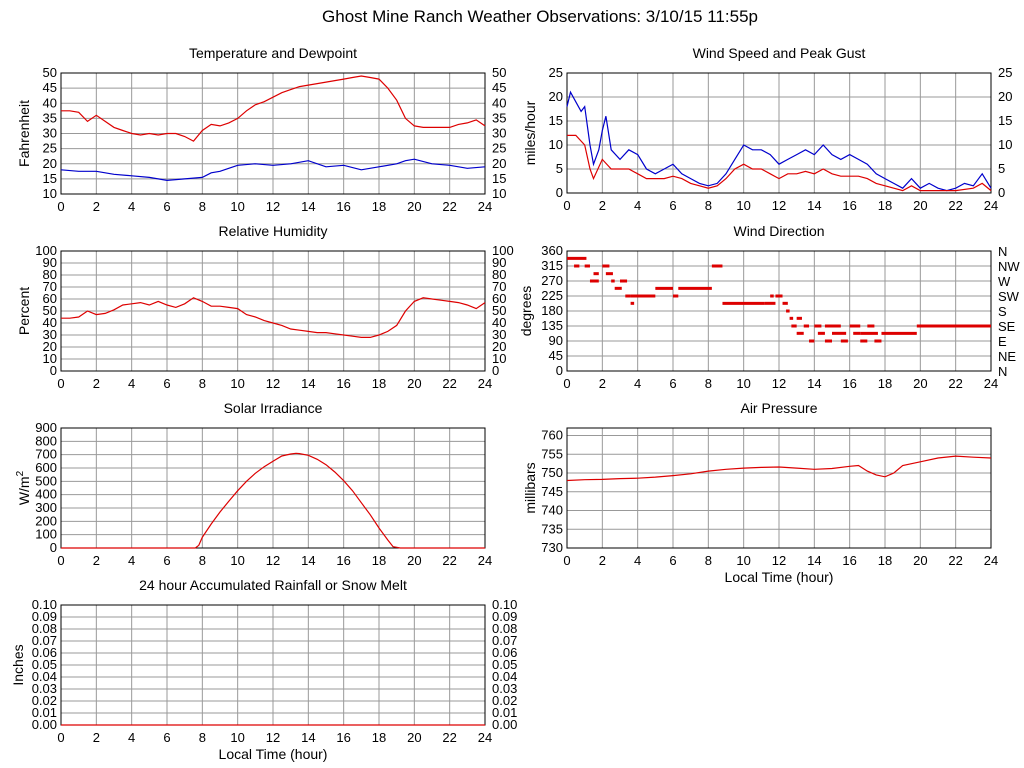  What do you see at coordinates (504, 724) in the screenshot?
I see `rain-ytick-label-right: 0.00` at bounding box center [504, 724].